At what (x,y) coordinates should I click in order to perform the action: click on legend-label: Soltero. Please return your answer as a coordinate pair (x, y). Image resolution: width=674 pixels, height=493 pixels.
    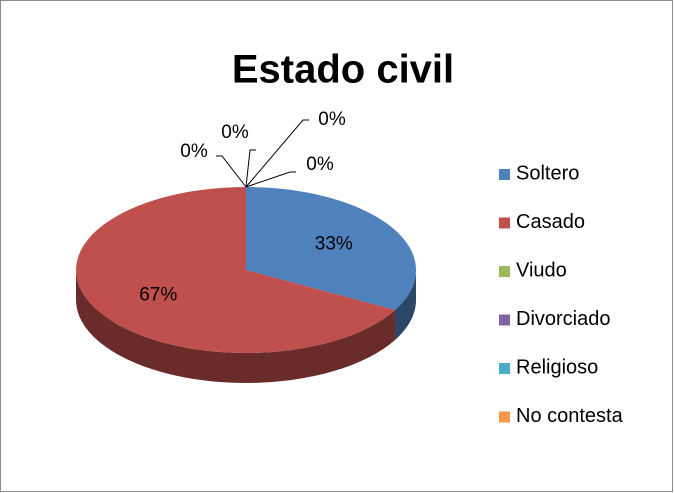
    Looking at the image, I should click on (547, 173).